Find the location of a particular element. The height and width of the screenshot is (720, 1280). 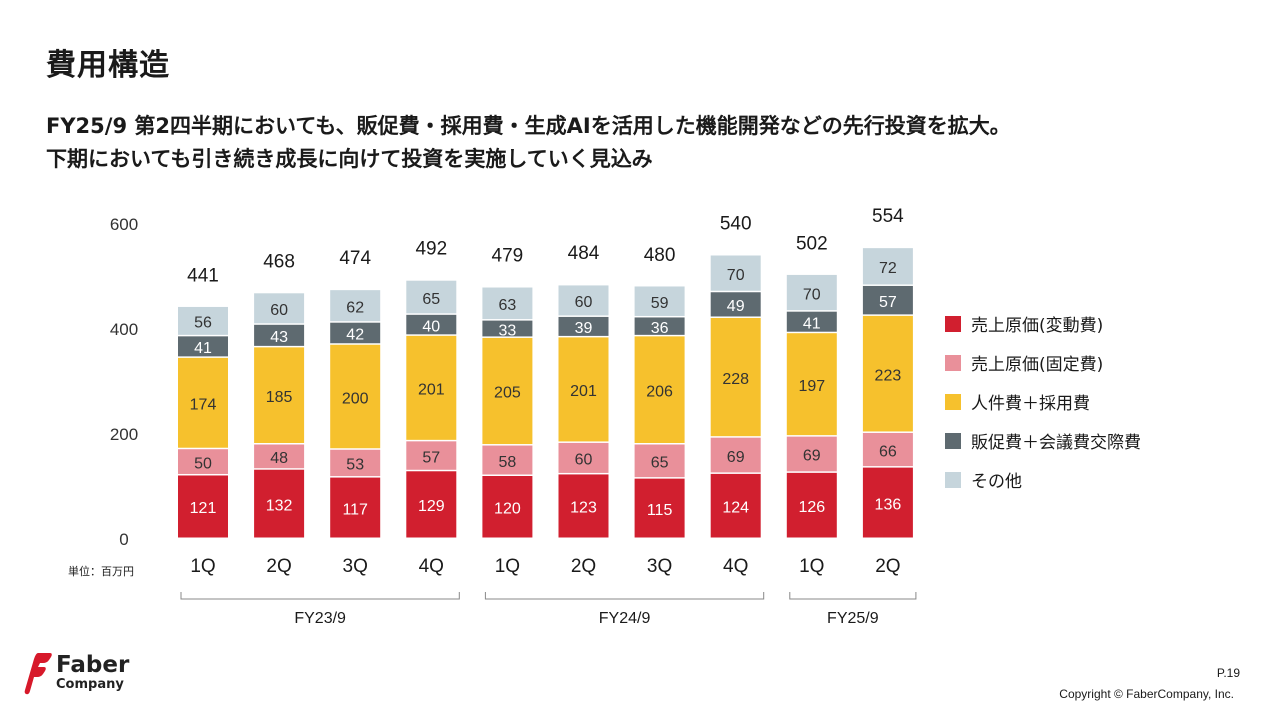

segment-value-label: 39 is located at coordinates (584, 328).